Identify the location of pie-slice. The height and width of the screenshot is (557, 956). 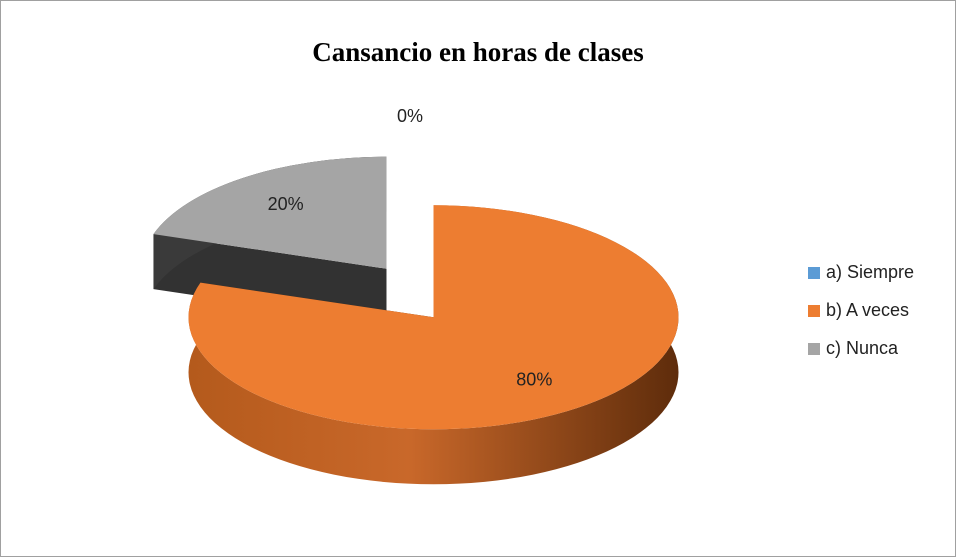
(270, 240).